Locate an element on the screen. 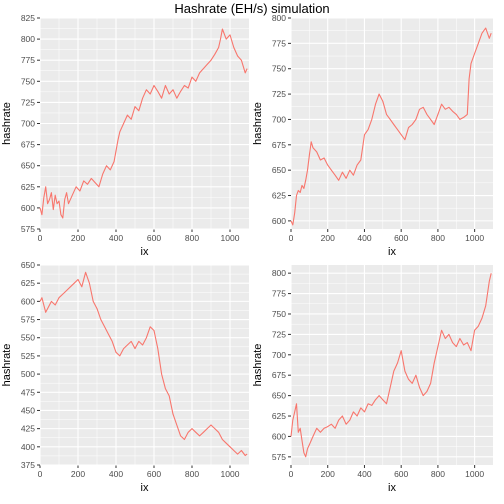 This screenshot has width=504, height=504. y-tick-label: 400 is located at coordinates (28, 447).